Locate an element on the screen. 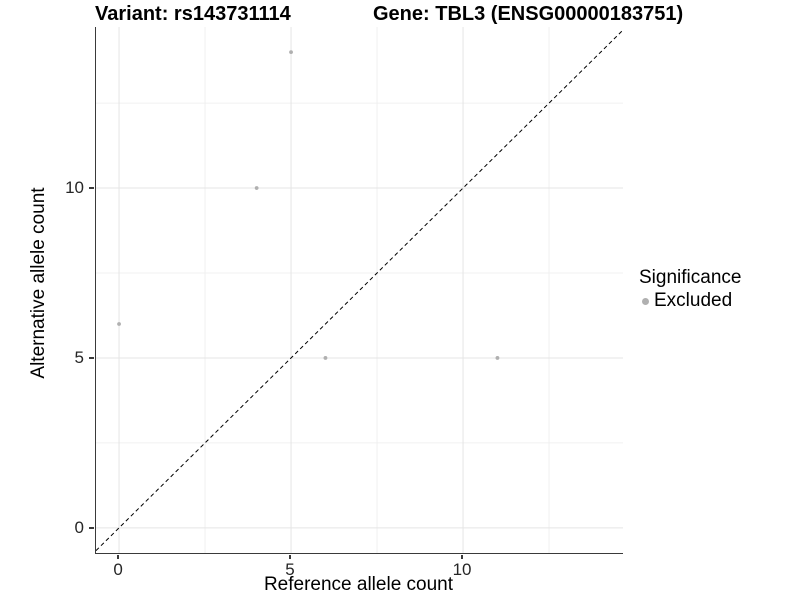 Image resolution: width=800 pixels, height=600 pixels. x-axis-title: Reference allele count is located at coordinates (358, 584).